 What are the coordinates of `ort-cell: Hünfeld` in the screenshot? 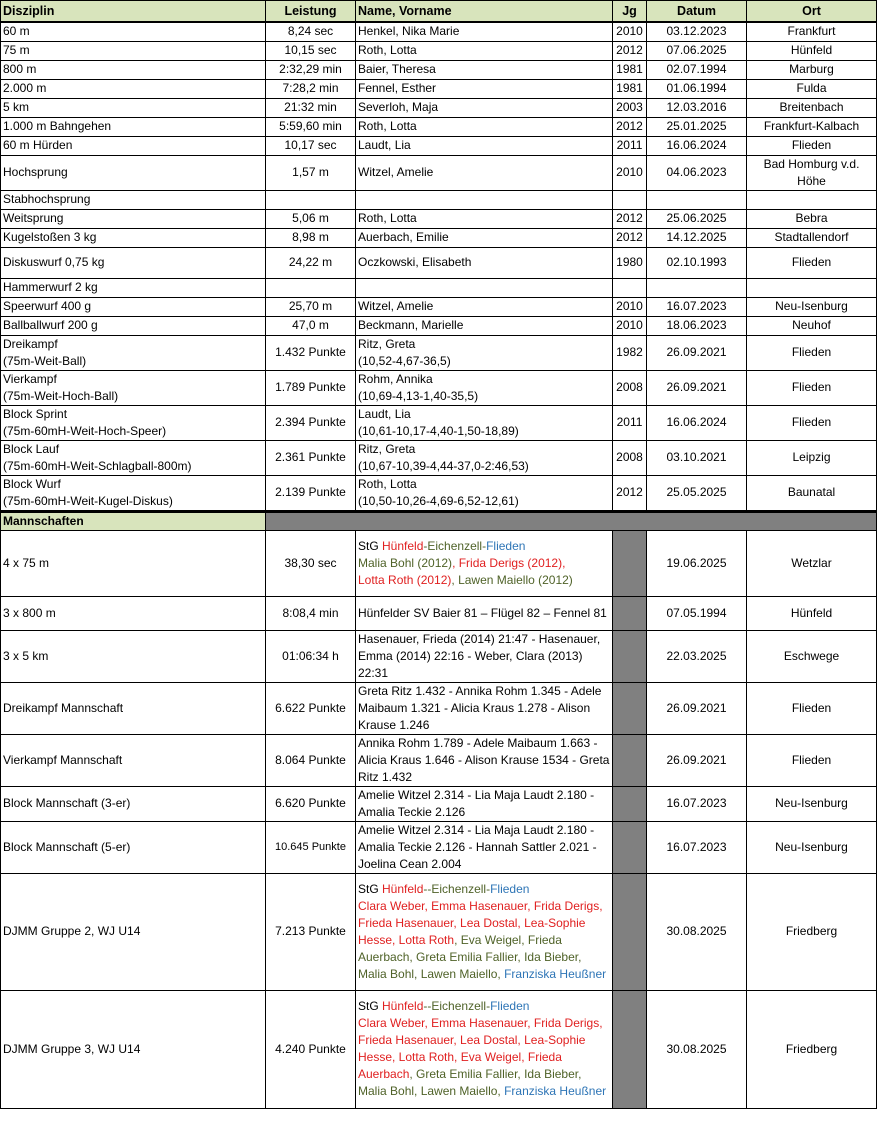 It's located at (811, 613).